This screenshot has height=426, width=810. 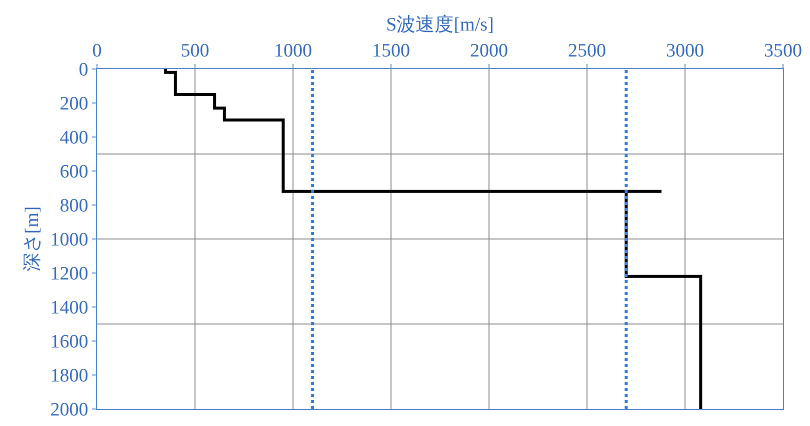 What do you see at coordinates (69, 274) in the screenshot?
I see `y-tick-label: 1200` at bounding box center [69, 274].